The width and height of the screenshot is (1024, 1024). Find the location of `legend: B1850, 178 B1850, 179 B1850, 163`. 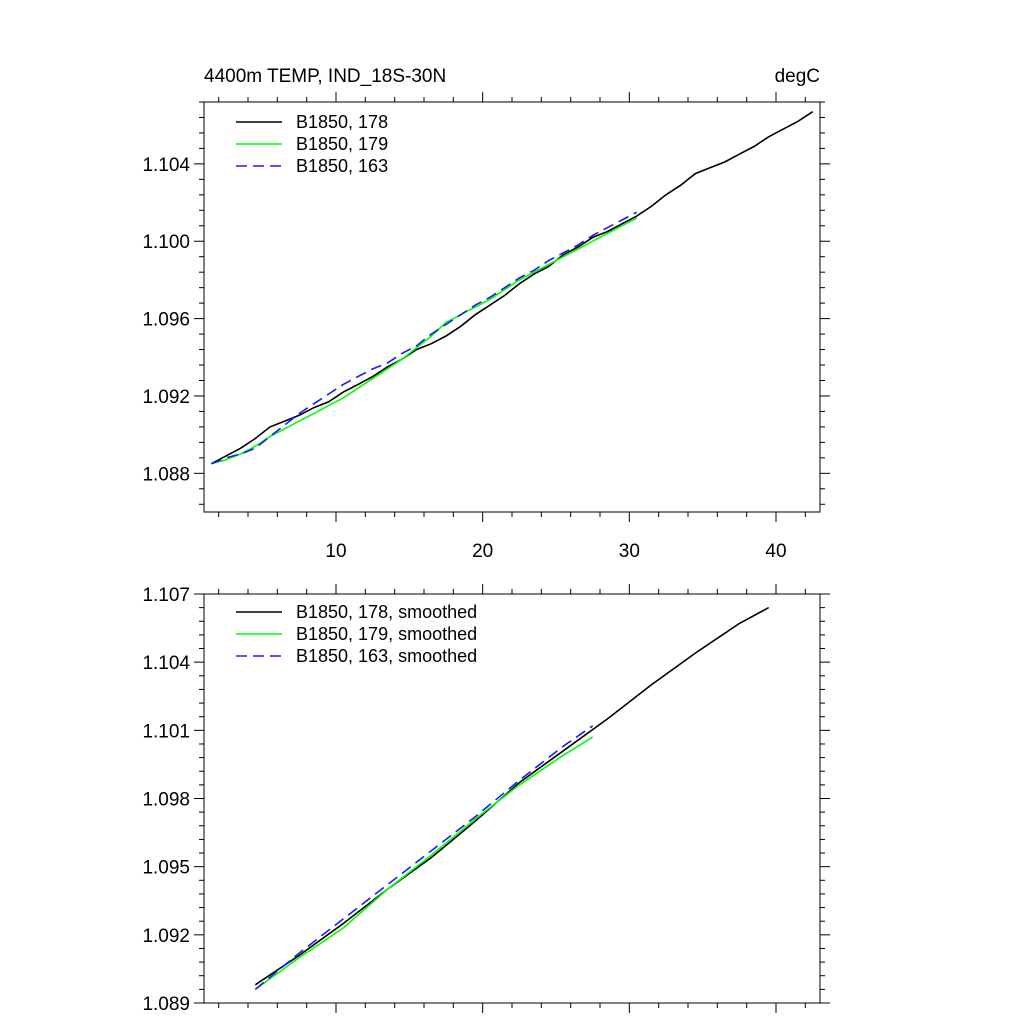

legend: B1850, 178 B1850, 179 B1850, 163 is located at coordinates (312, 144).